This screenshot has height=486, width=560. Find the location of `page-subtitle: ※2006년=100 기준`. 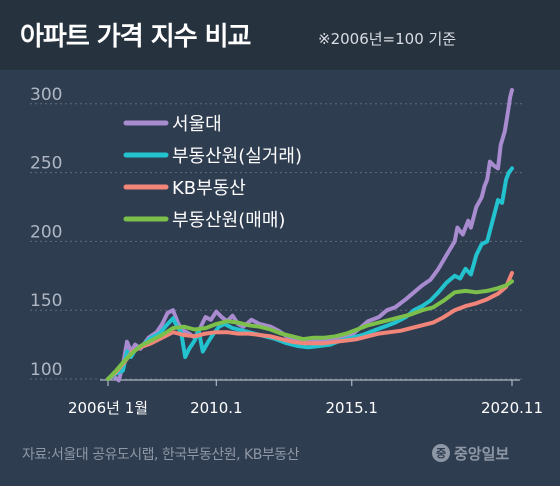

page-subtitle: ※2006년=100 기준 is located at coordinates (387, 39).